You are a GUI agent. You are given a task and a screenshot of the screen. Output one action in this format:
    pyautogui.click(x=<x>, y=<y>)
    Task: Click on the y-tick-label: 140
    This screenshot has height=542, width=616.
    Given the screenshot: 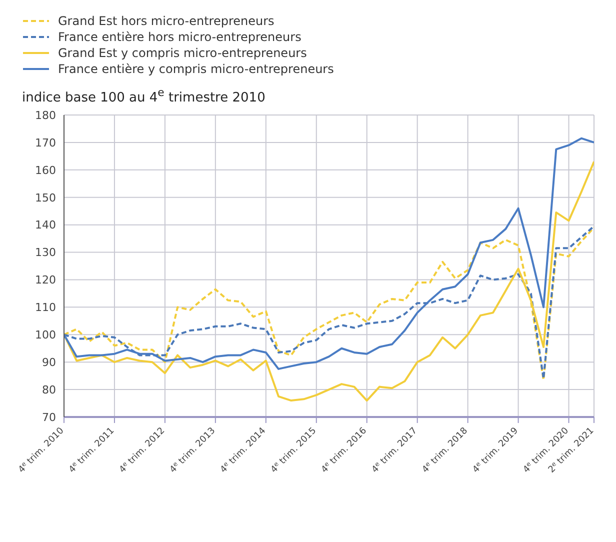 What is the action you would take?
    pyautogui.click(x=45, y=225)
    